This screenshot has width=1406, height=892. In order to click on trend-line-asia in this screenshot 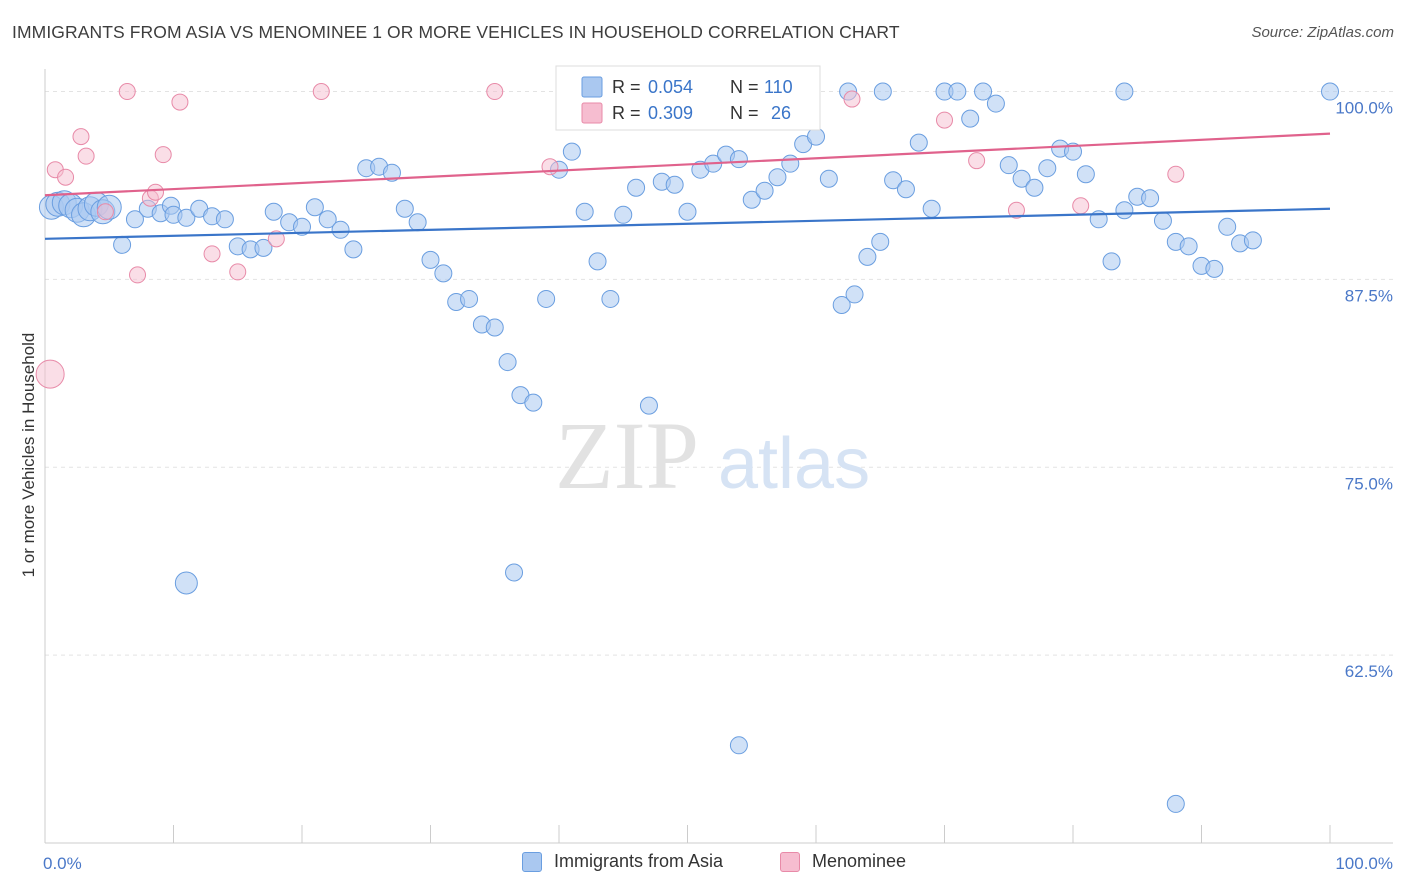, I will do `click(687, 223)`.